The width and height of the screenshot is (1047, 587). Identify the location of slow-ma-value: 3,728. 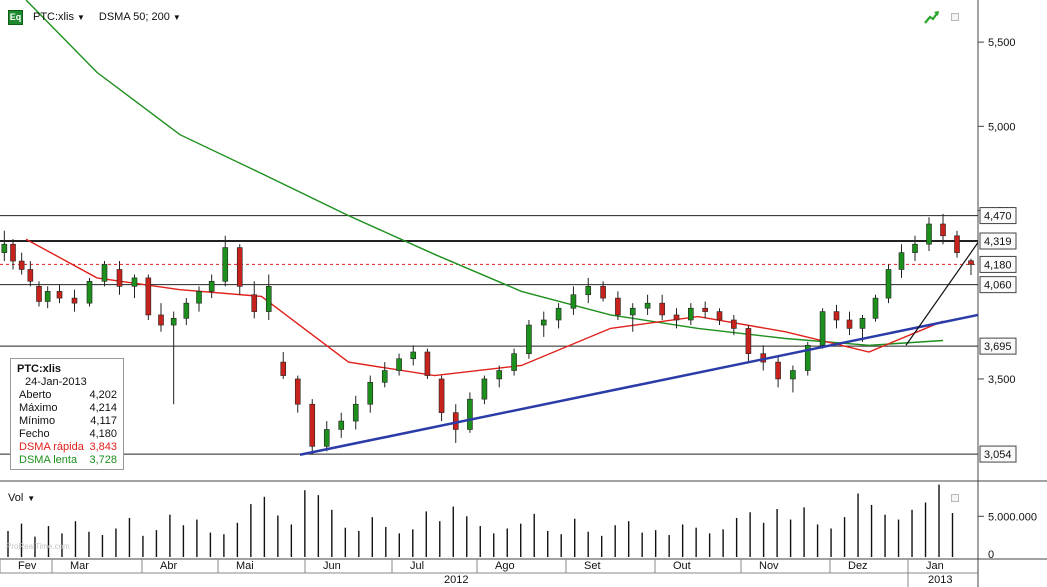
(103, 460).